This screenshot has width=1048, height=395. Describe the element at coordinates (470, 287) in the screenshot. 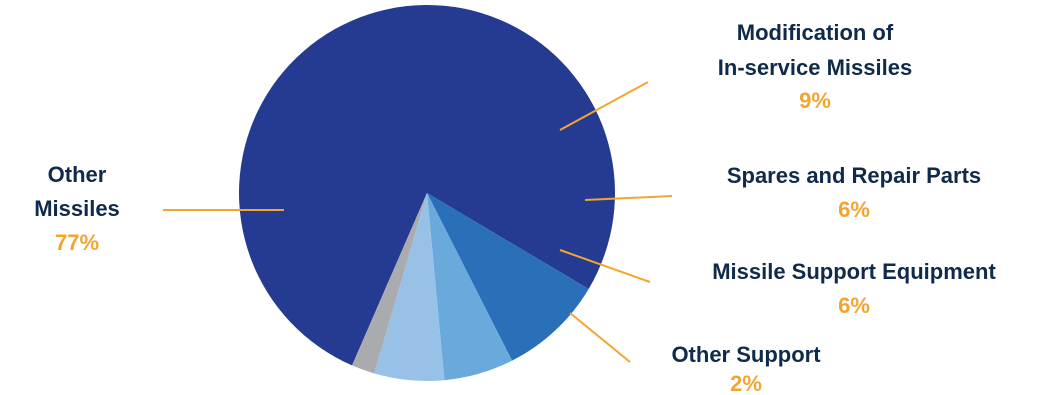

I see `pie-slice-spares-and-repair-parts` at that location.